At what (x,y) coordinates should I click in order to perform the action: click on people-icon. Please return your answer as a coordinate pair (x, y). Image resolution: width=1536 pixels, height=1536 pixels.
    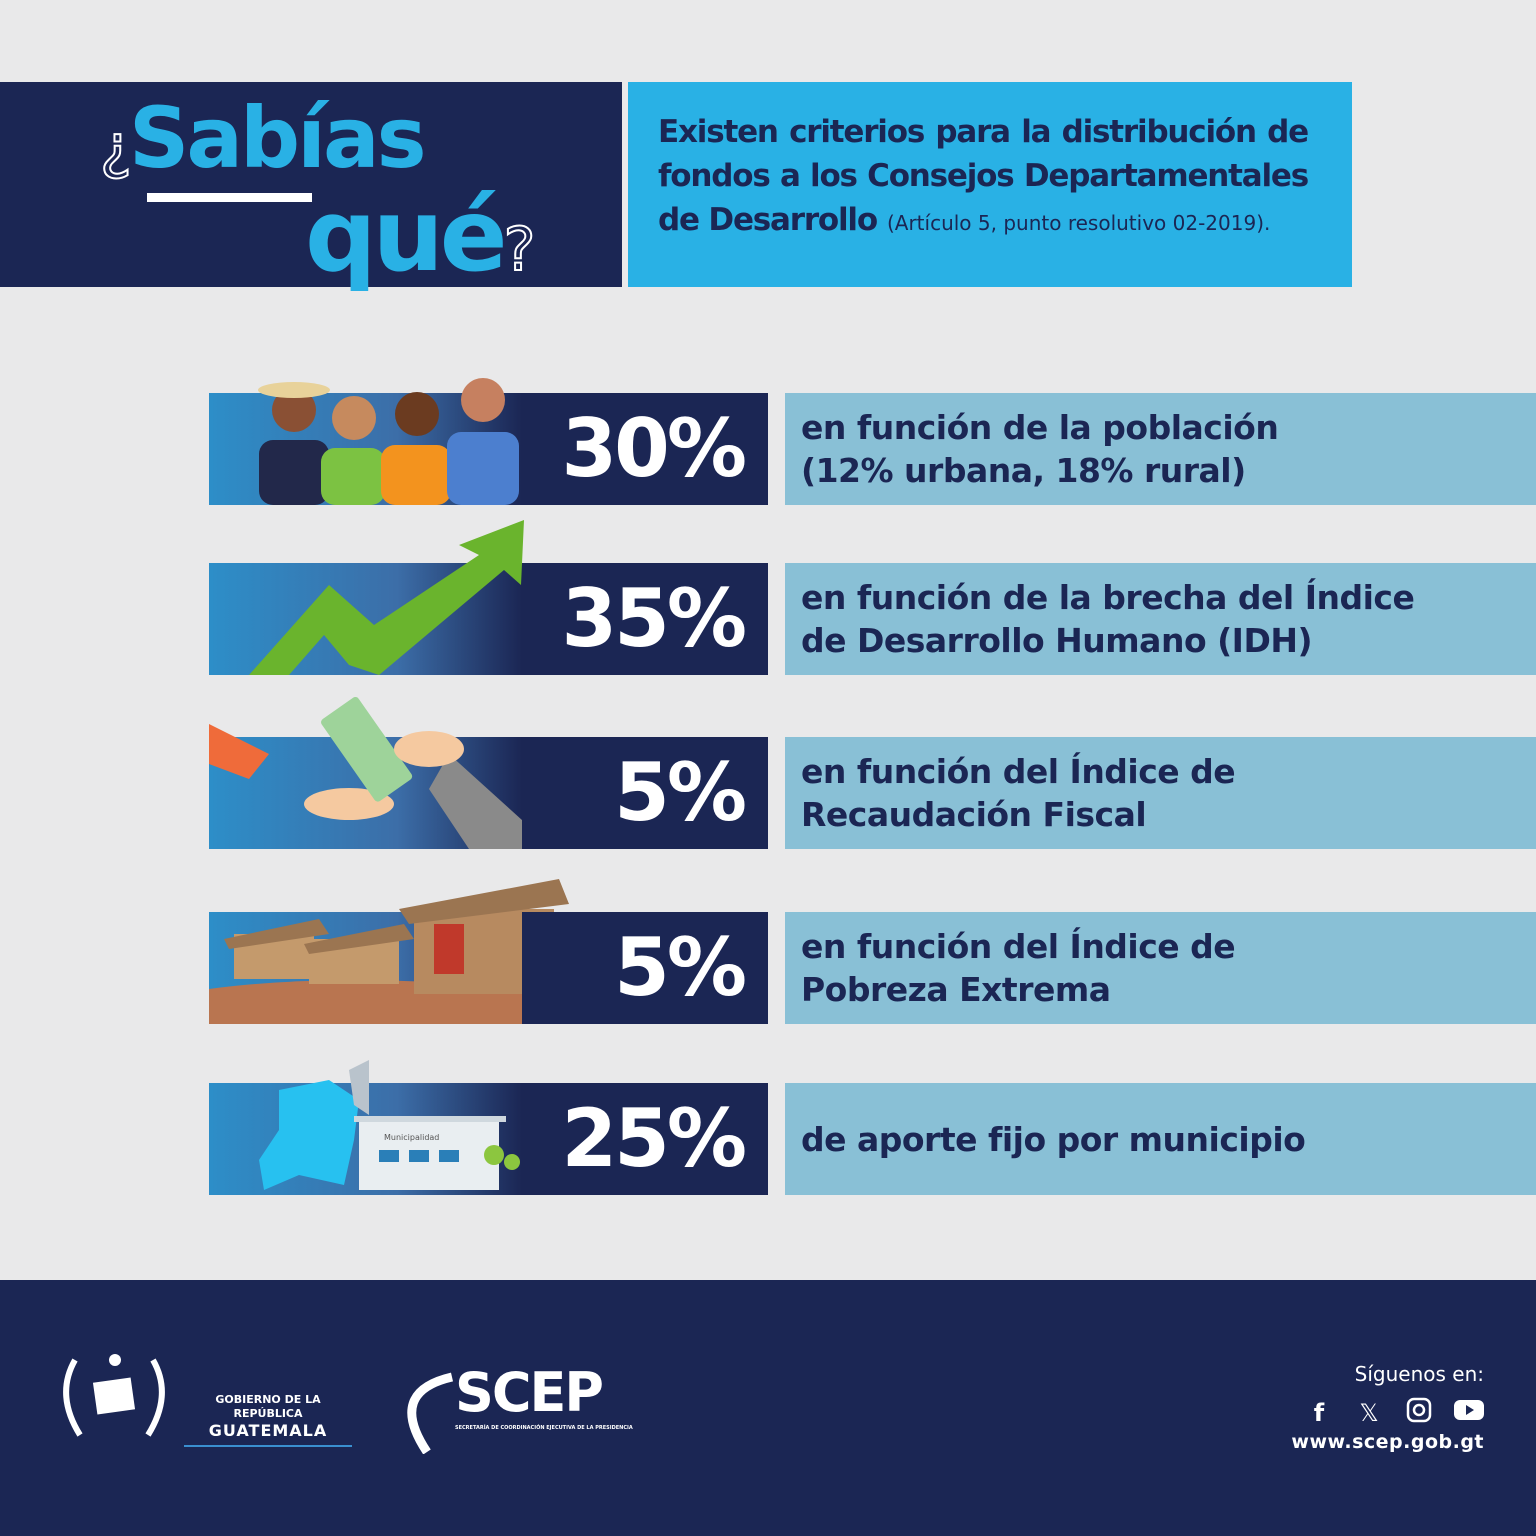
    Looking at the image, I should click on (365, 441).